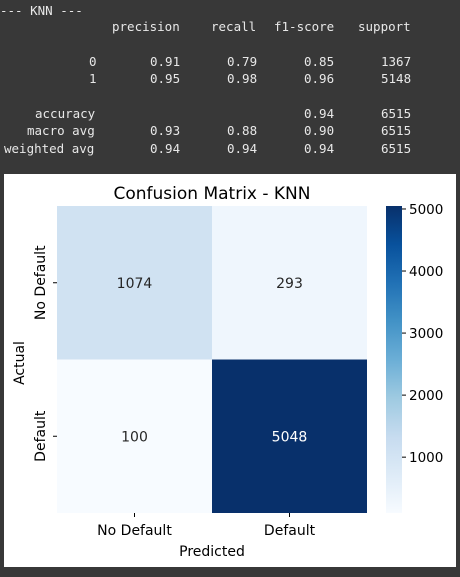  What do you see at coordinates (396, 78) in the screenshot?
I see `cell-support: 5148` at bounding box center [396, 78].